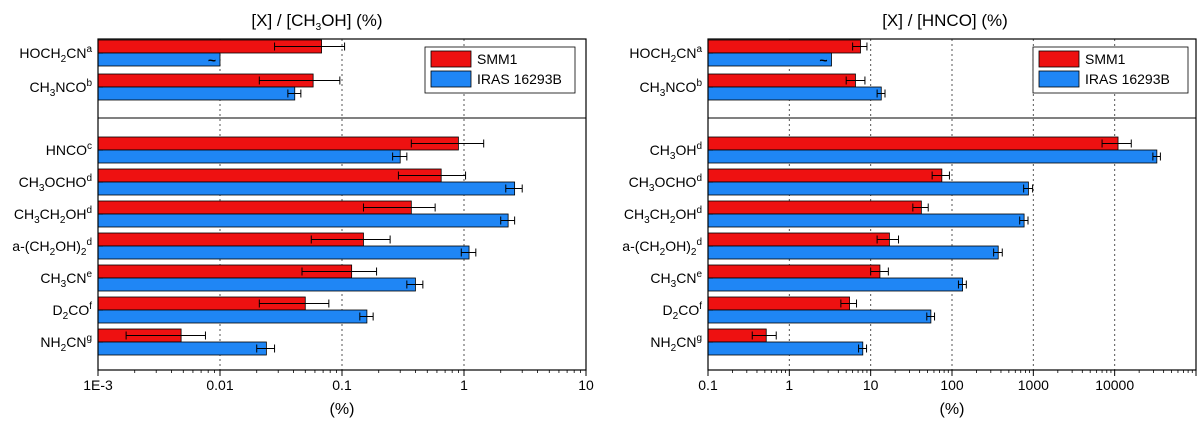 The image size is (1200, 421). What do you see at coordinates (351, 20) in the screenshot?
I see `chart-title-part: OH] (%)` at bounding box center [351, 20].